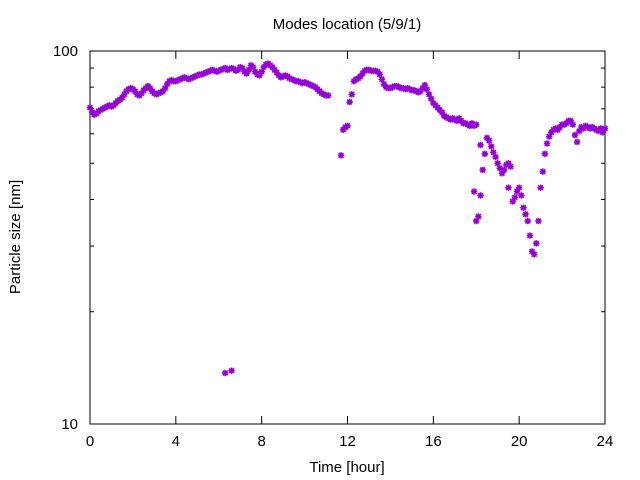 This screenshot has width=640, height=480. Describe the element at coordinates (519, 441) in the screenshot. I see `x-tick-label: 20` at that location.